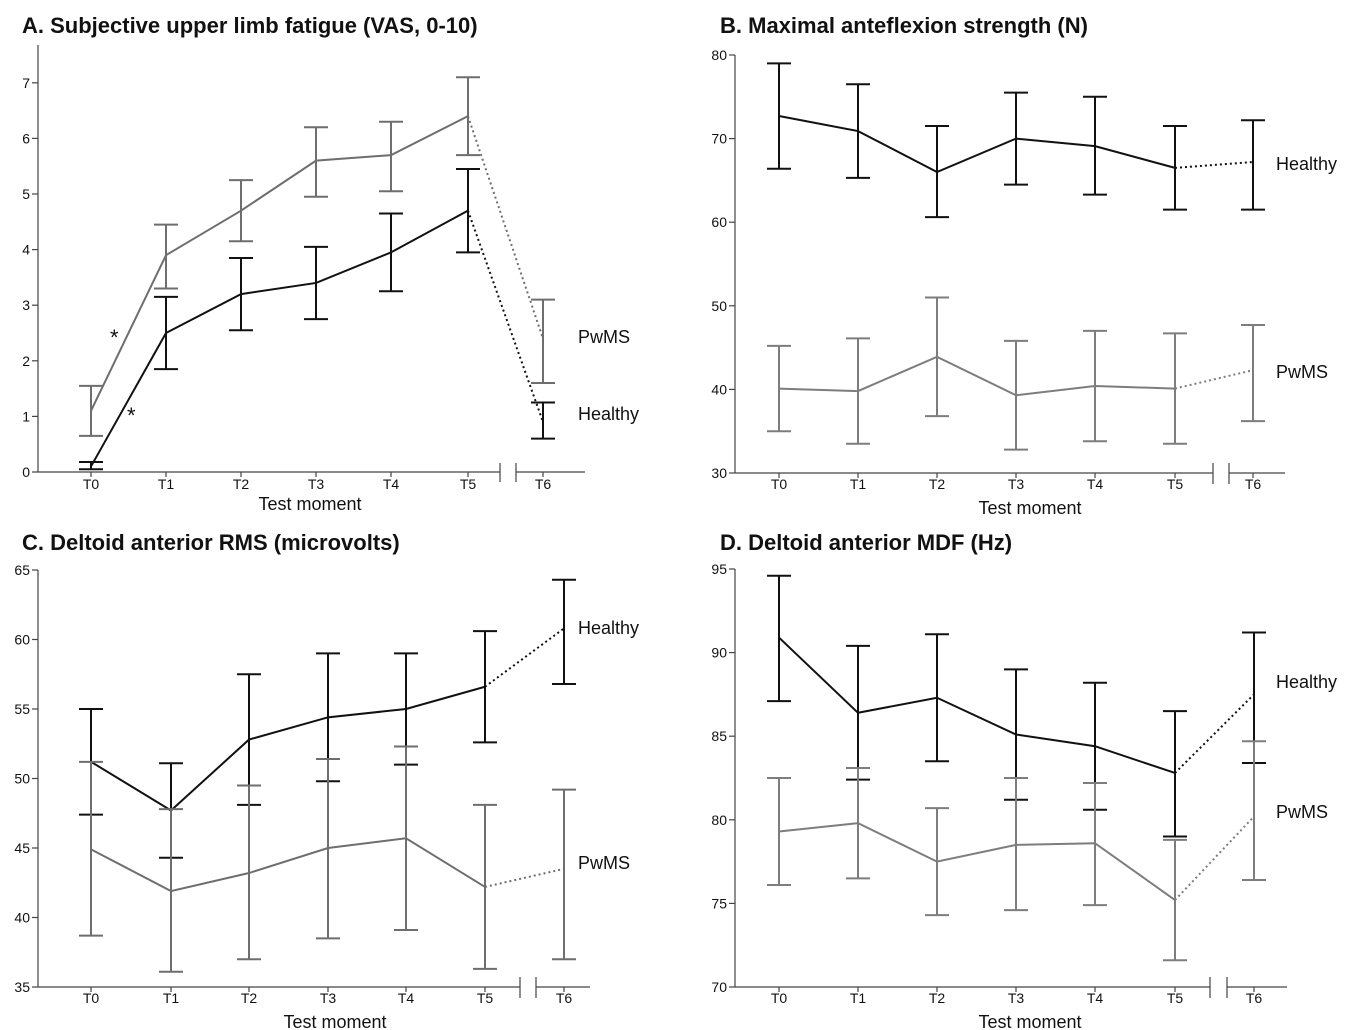 The image size is (1352, 1030). What do you see at coordinates (26, 194) in the screenshot?
I see `panel-a-y-tick-label: 5` at bounding box center [26, 194].